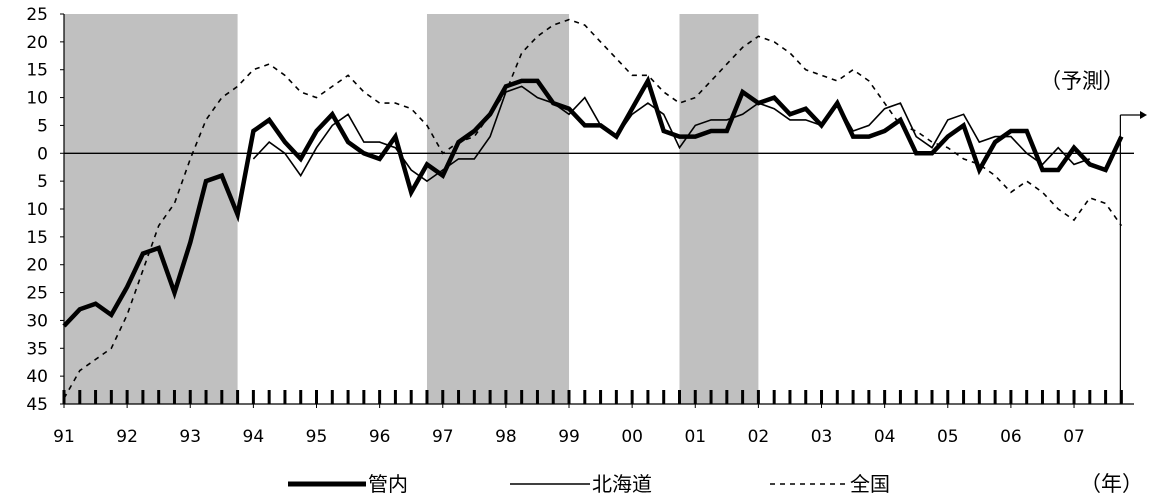 The width and height of the screenshot is (1176, 497). What do you see at coordinates (569, 437) in the screenshot?
I see `x-tick-label: 99` at bounding box center [569, 437].